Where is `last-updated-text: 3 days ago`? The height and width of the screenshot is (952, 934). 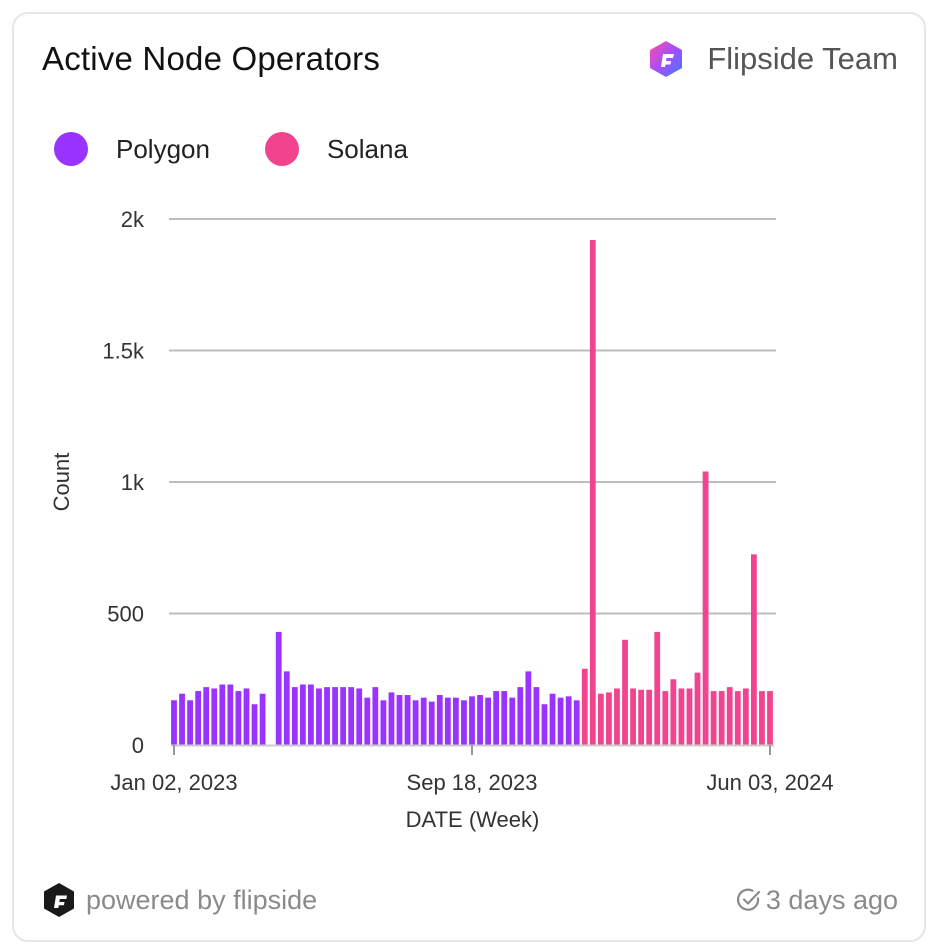
last-updated-text: 3 days ago is located at coordinates (831, 899).